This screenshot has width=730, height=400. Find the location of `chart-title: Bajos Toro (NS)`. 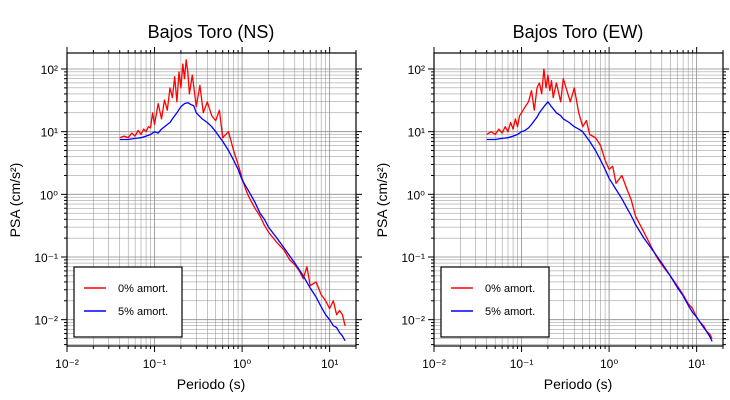

chart-title: Bajos Toro (NS) is located at coordinates (211, 32).